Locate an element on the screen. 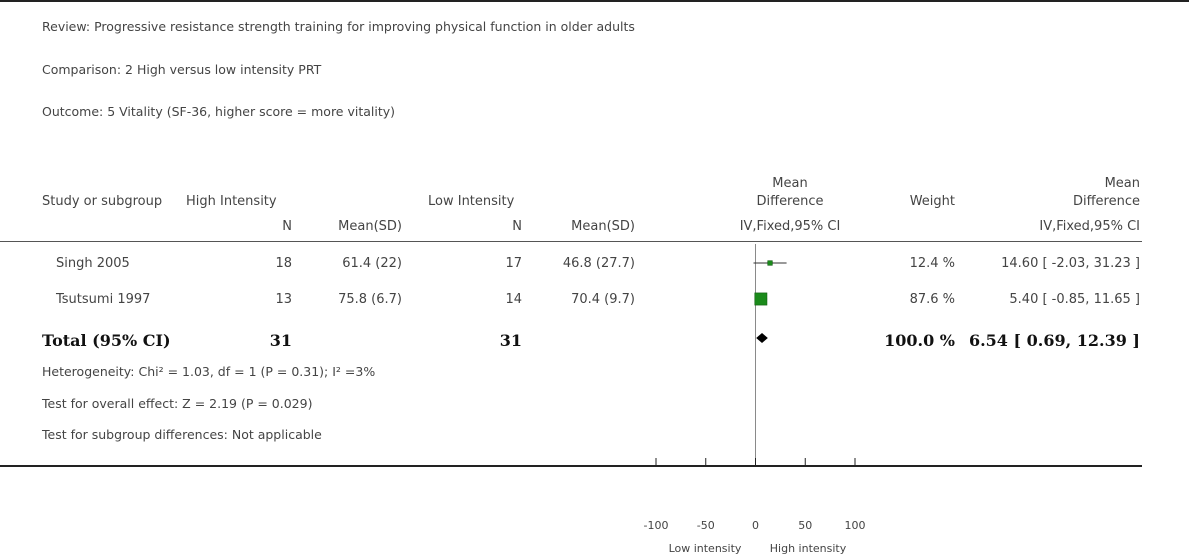 Image resolution: width=1189 pixels, height=560 pixels. axis-tick-label: 0 is located at coordinates (755, 525).